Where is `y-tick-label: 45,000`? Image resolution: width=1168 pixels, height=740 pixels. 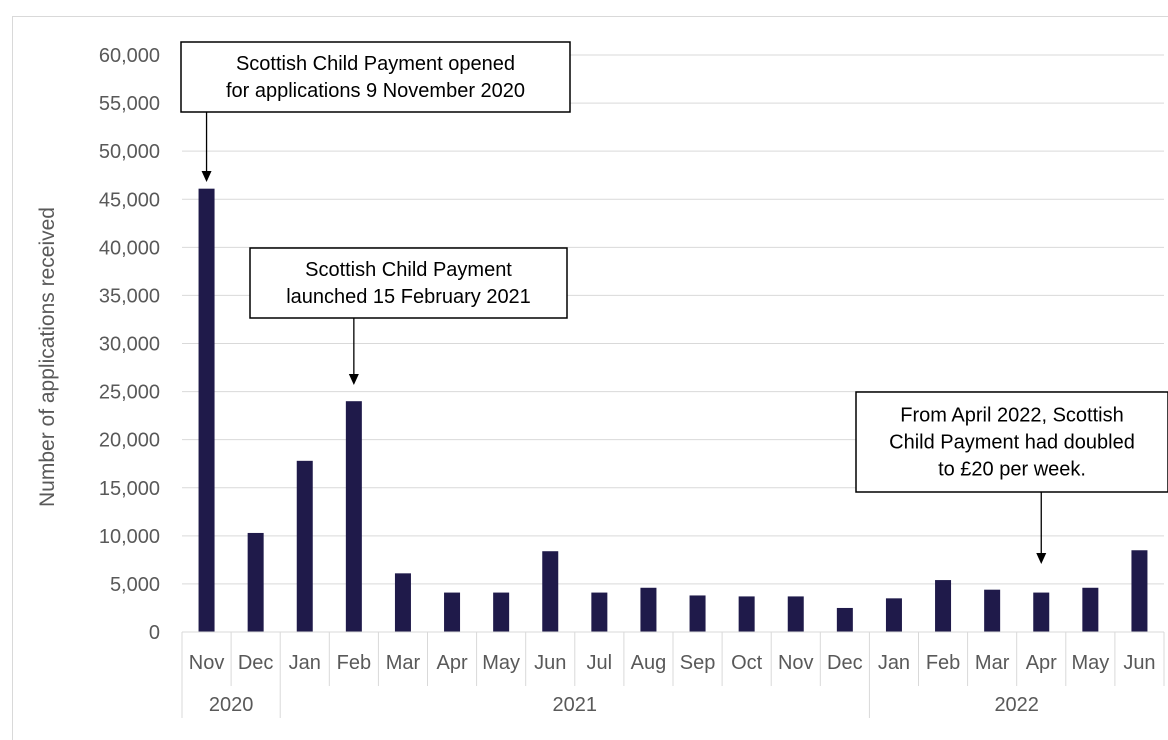 y-tick-label: 45,000 is located at coordinates (129, 200).